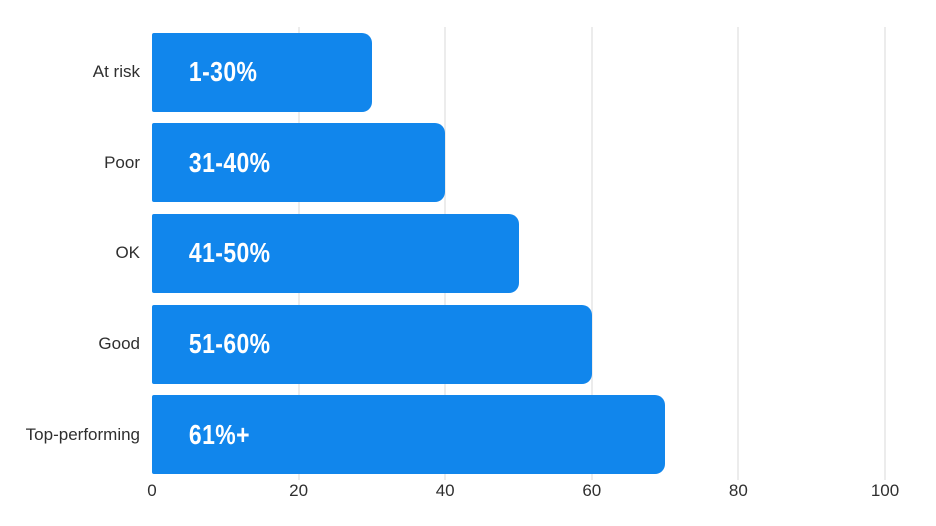 Image resolution: width=936 pixels, height=526 pixels. I want to click on bar-row: 1-30%, so click(518, 72).